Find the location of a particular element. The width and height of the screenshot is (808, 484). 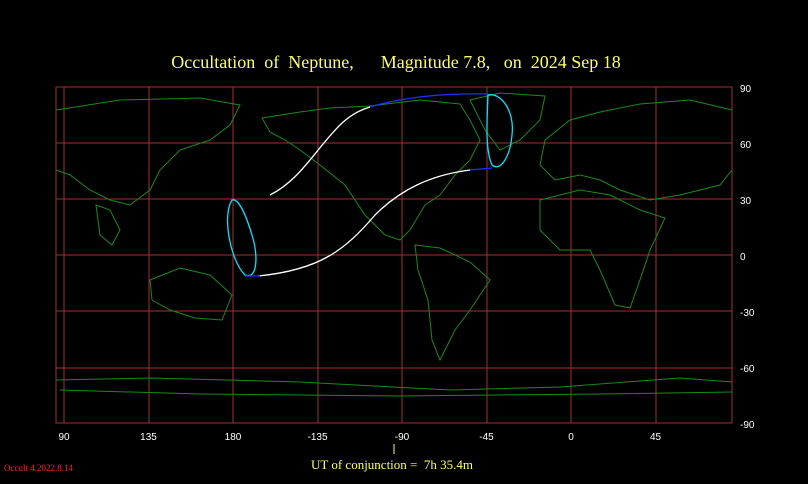

version-text: Occult 4.2022.8.14 is located at coordinates (38, 468).